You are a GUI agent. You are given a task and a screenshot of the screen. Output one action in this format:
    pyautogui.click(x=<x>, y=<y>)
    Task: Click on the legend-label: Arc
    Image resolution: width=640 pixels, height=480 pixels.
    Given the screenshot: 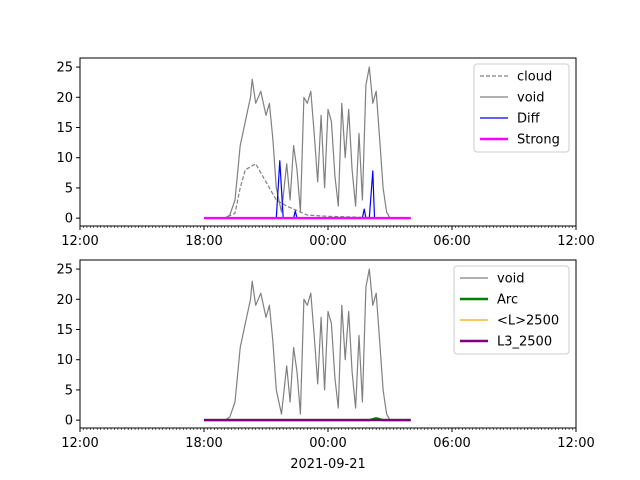 What is the action you would take?
    pyautogui.click(x=507, y=300)
    